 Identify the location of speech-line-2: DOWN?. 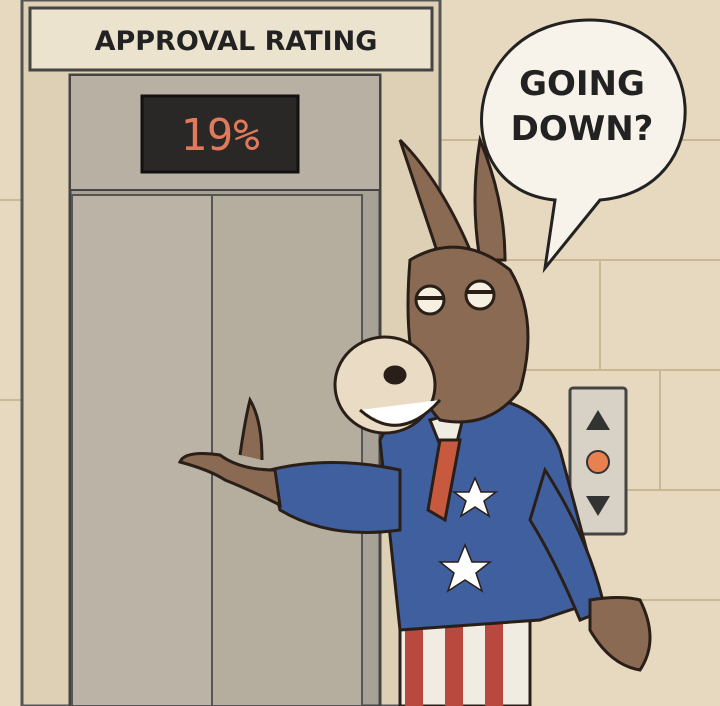
(582, 129).